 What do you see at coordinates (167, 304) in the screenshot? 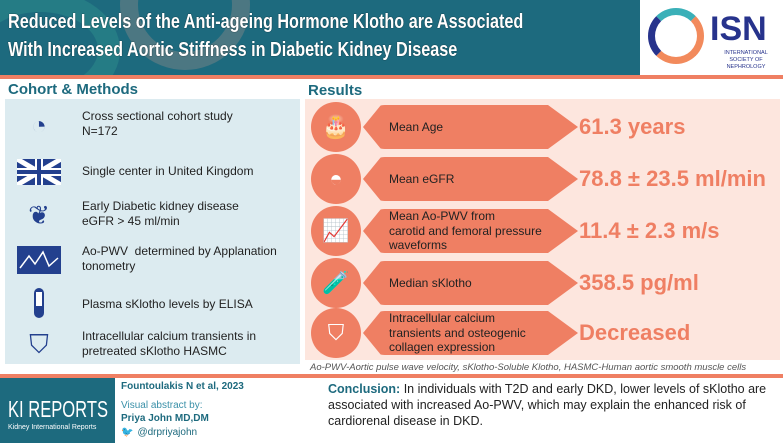
I see `method-text: Plasma sKlotho levels by ELISA` at bounding box center [167, 304].